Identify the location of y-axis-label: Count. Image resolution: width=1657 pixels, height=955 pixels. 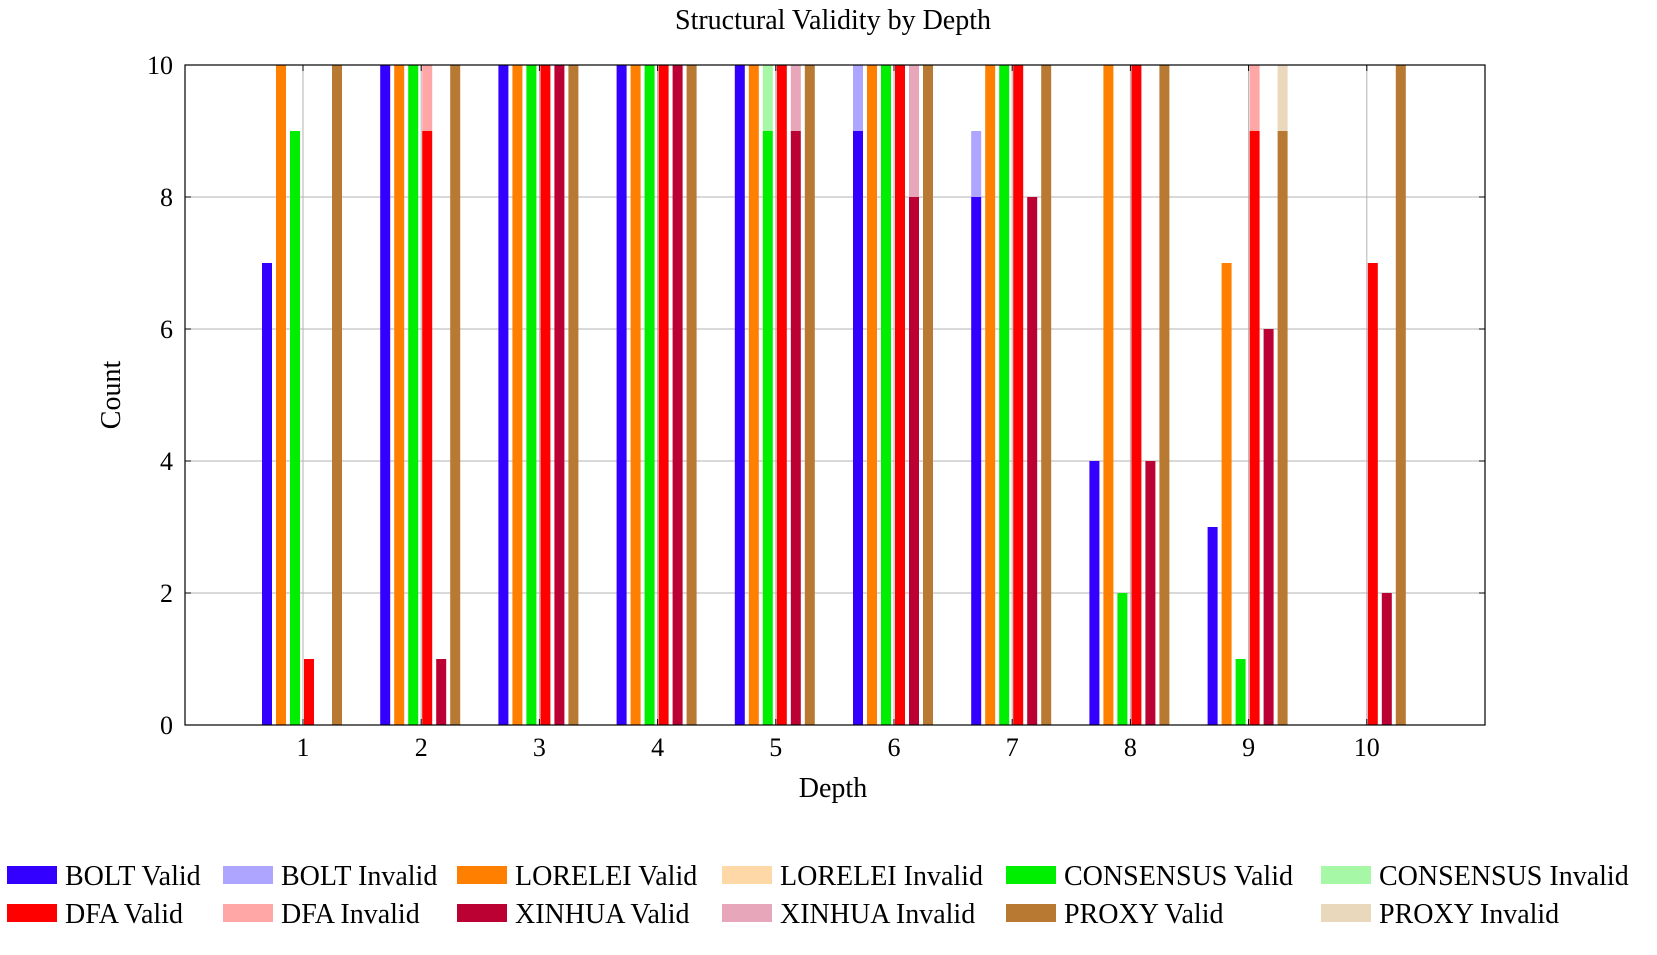
(111, 395).